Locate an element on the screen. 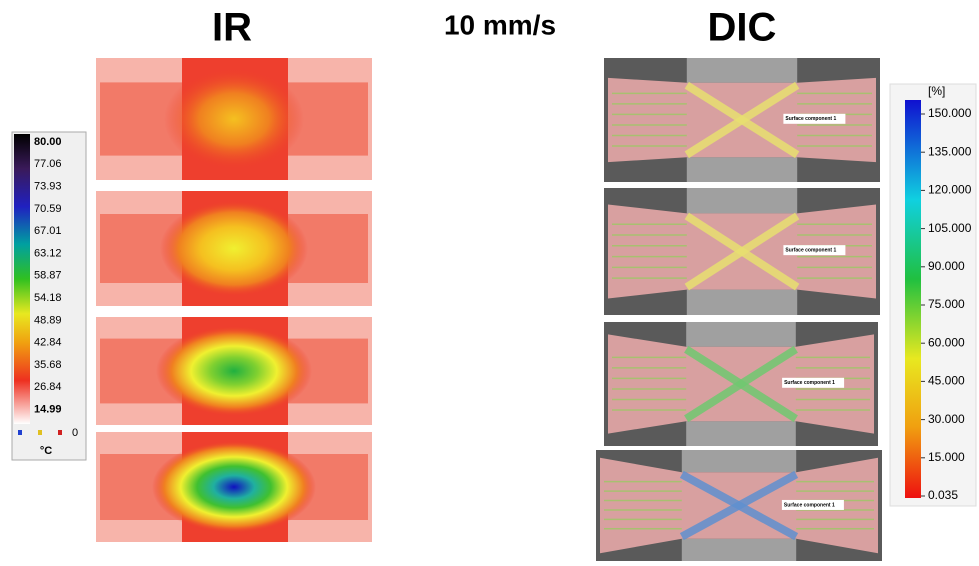  ir-scale-unit: °C is located at coordinates (46, 451).